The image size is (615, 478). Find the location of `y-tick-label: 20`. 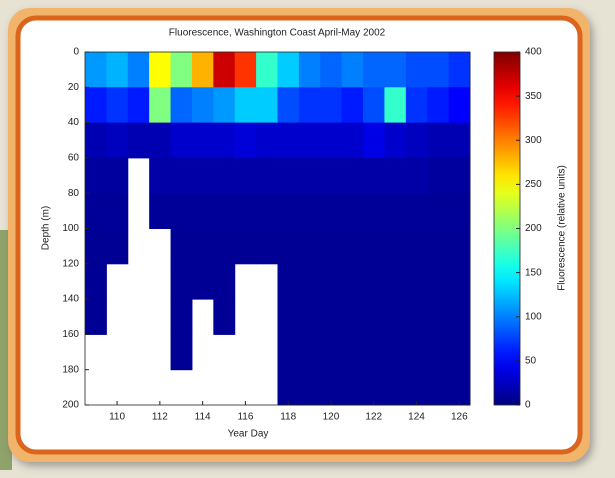

y-tick-label: 20 is located at coordinates (74, 87).